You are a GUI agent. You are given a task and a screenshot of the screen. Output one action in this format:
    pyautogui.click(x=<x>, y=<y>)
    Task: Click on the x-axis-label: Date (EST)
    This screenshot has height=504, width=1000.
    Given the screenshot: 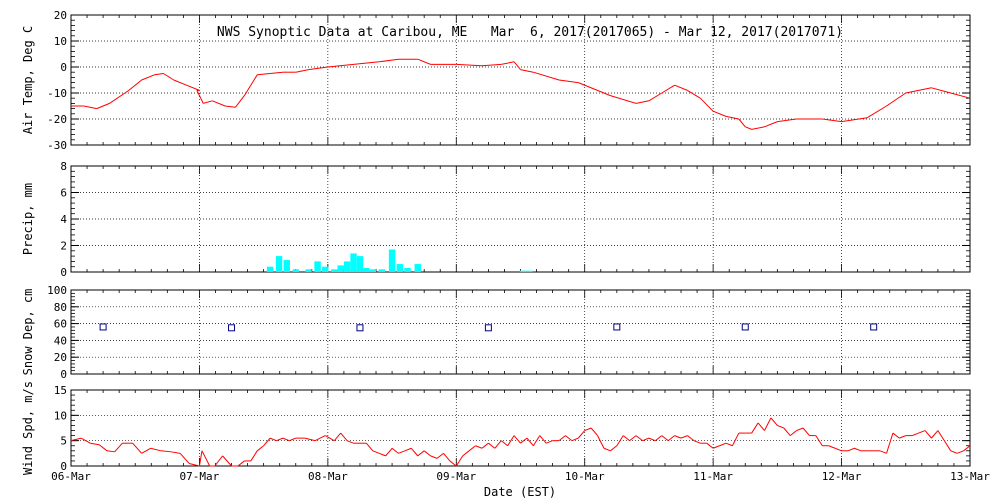 What is the action you would take?
    pyautogui.click(x=520, y=492)
    